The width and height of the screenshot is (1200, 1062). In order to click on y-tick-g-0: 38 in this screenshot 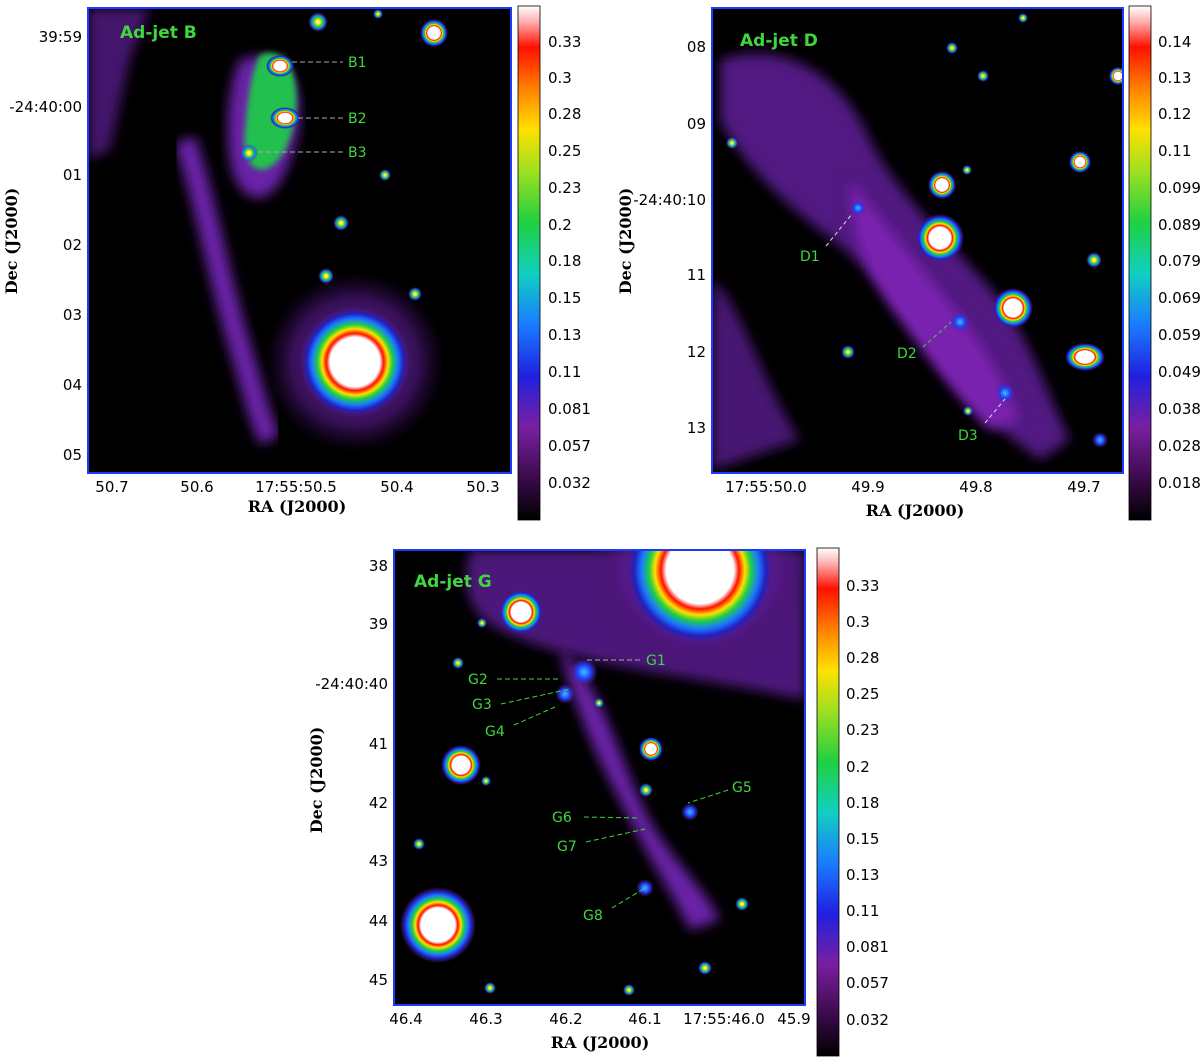, I will do `click(378, 566)`.